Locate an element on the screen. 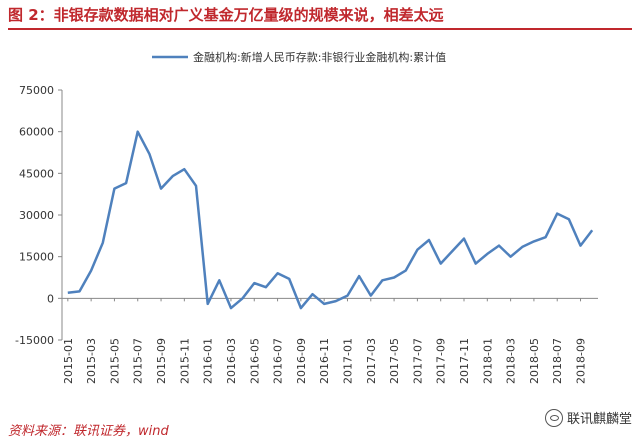 This screenshot has width=640, height=448. x-tick-label: 2016-09 is located at coordinates (301, 361).